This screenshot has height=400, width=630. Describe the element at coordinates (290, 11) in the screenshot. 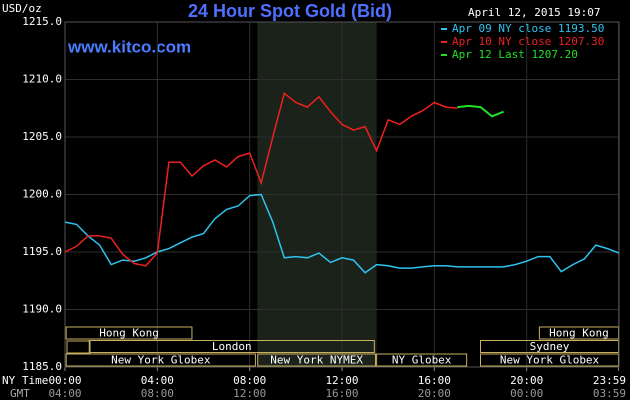

I see `chart-title: 24 Hour Spot Gold (Bid)` at that location.